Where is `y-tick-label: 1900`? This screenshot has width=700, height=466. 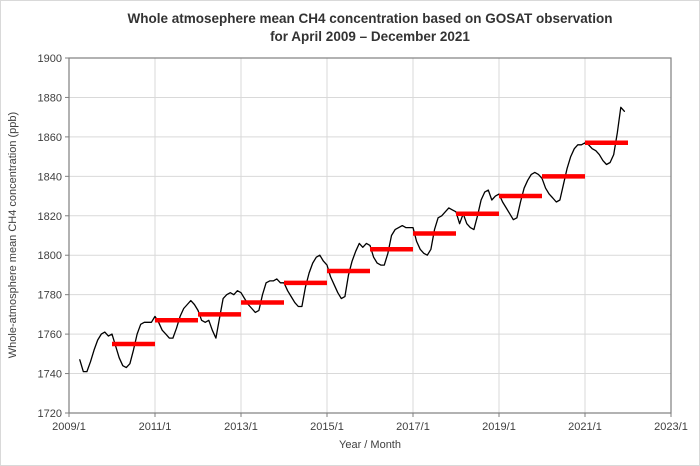 y-tick-label: 1900 is located at coordinates (50, 59).